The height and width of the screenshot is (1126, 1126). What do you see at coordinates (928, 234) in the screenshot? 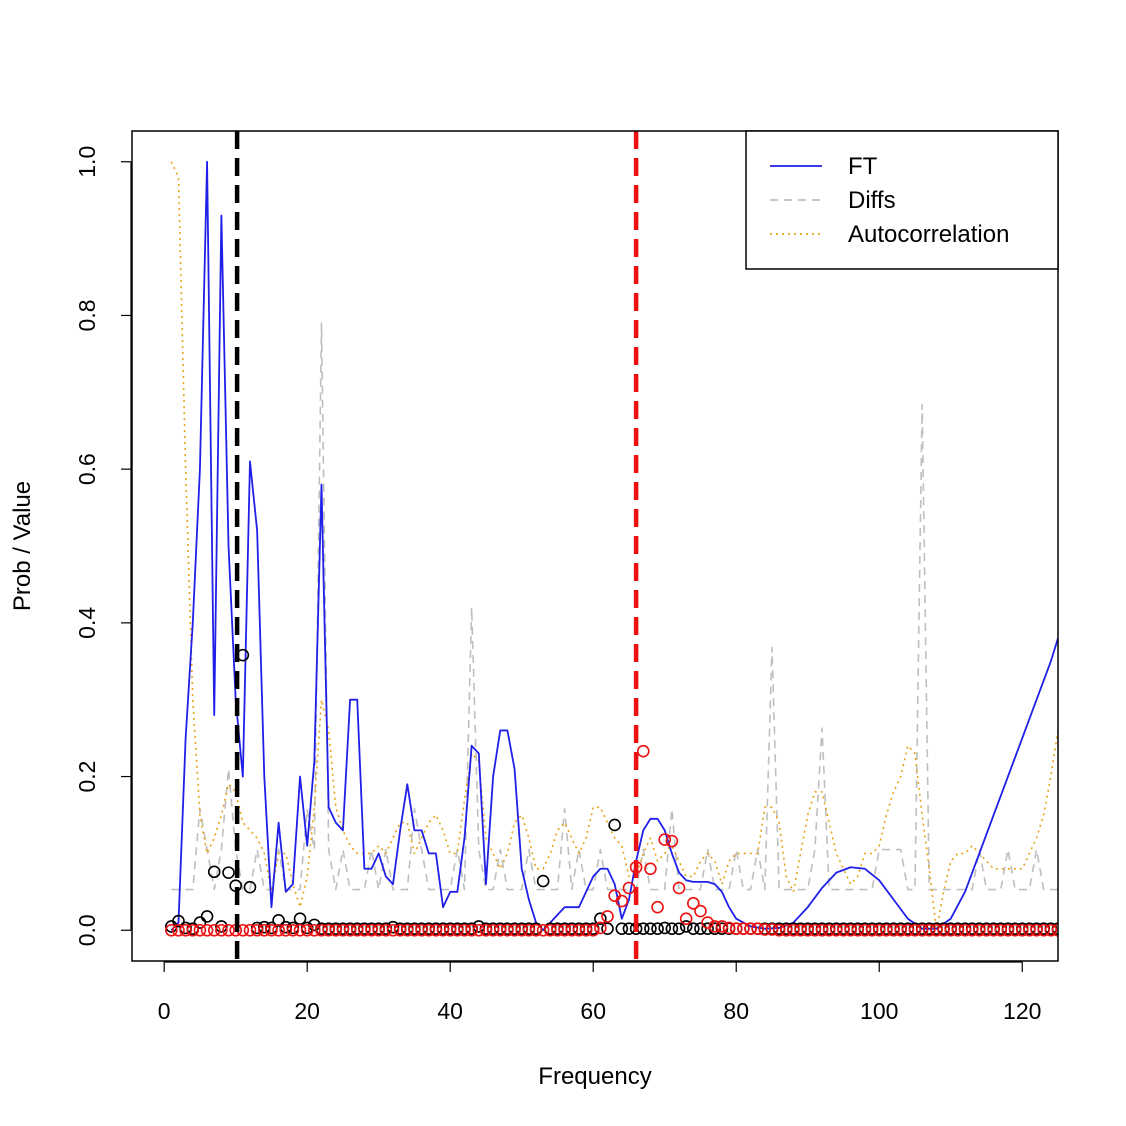
I see `legend-label-autocorrelation: Autocorrelation` at bounding box center [928, 234].